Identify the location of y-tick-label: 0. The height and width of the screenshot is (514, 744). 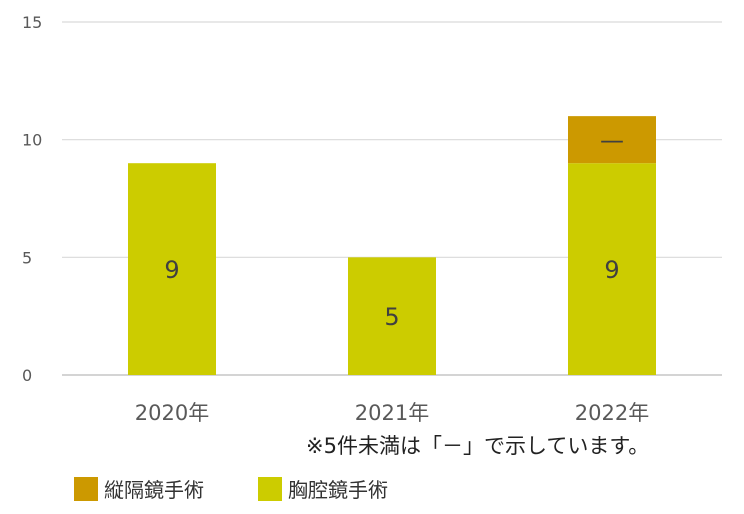
(27, 375).